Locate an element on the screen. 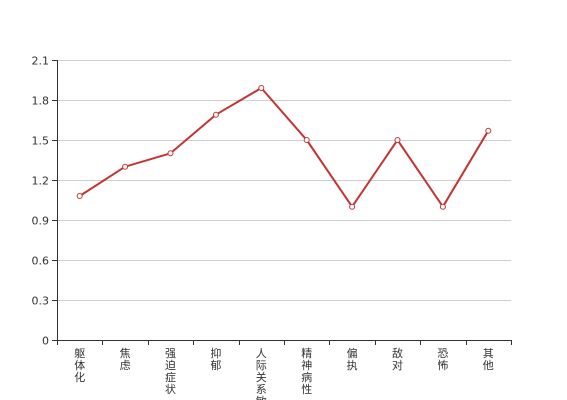 The image size is (567, 400). y-tick-label: 0 is located at coordinates (45, 341).